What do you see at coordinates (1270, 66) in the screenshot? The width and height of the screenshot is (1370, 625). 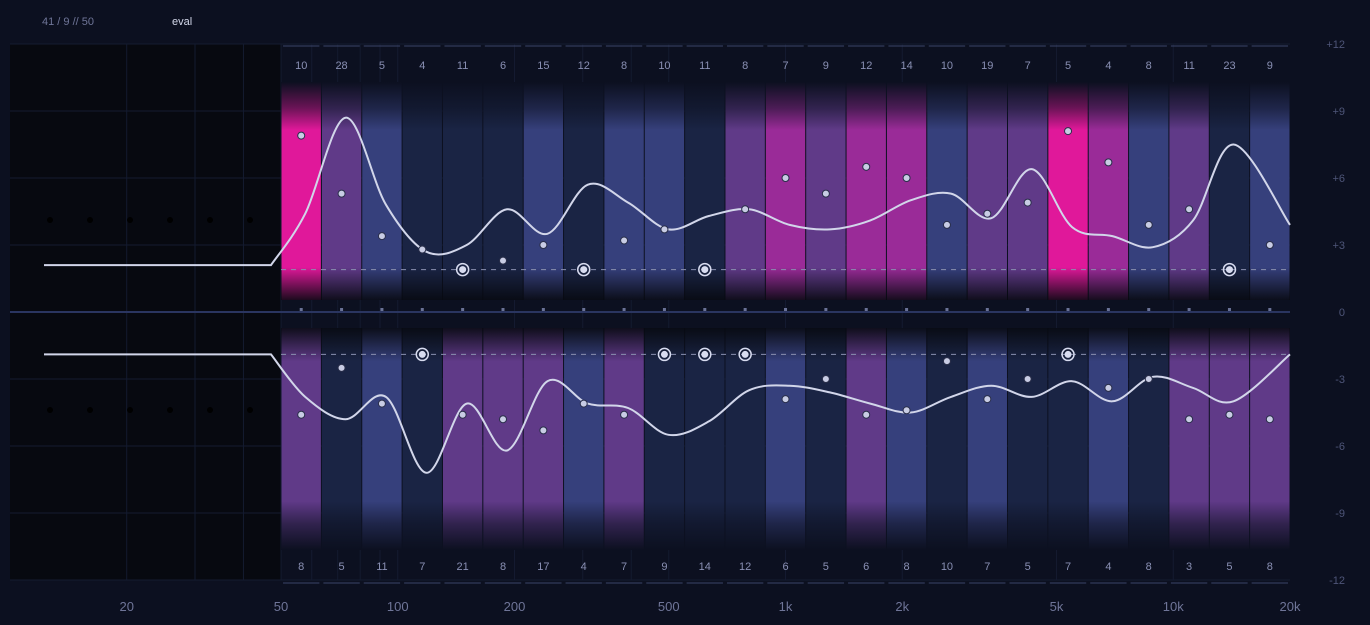 I see `top-count-24: 9` at bounding box center [1270, 66].